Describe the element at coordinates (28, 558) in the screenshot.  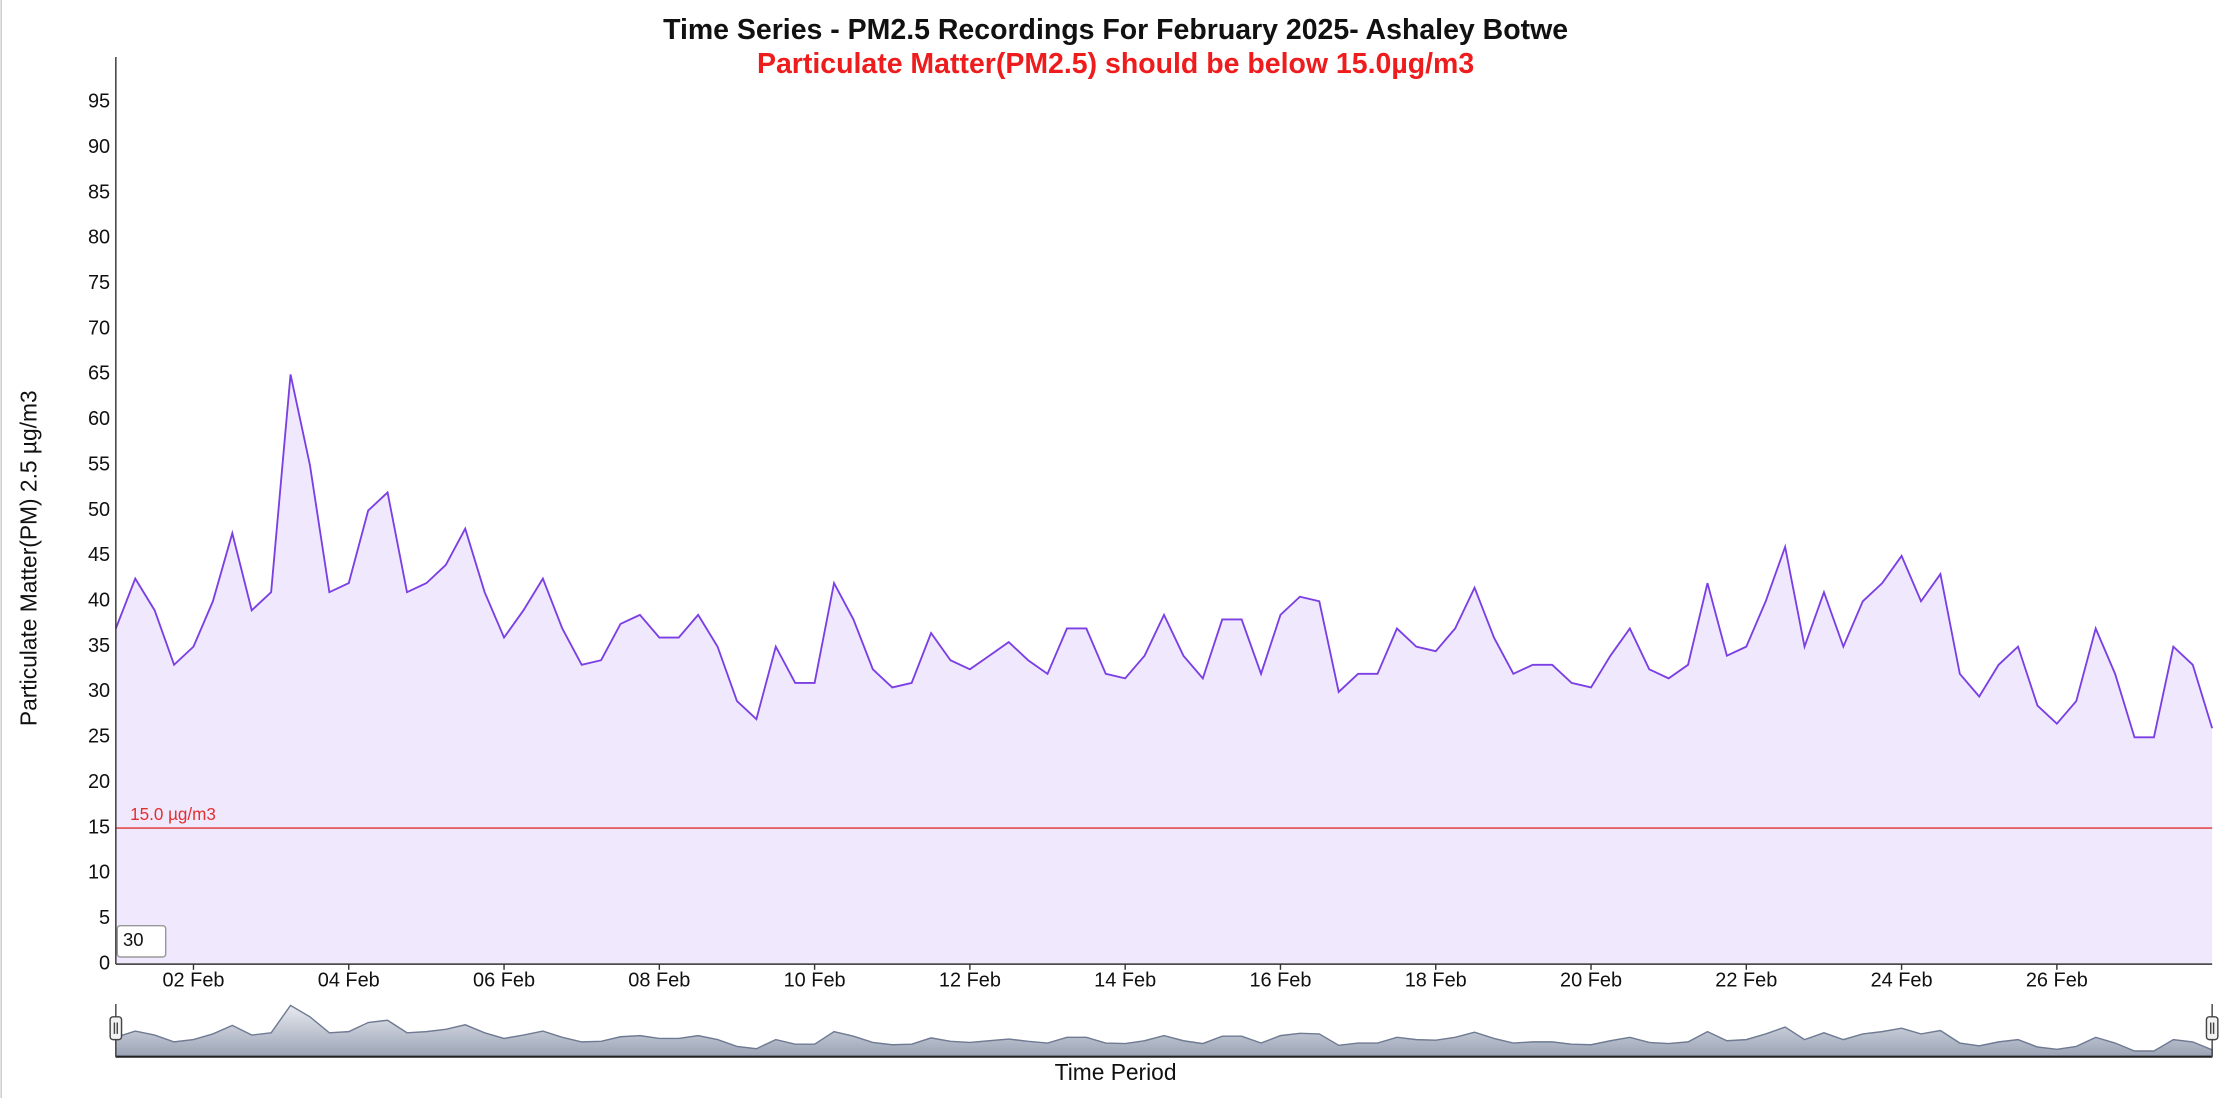
I see `y-axis-label: Particulate Matter(PM) 2.5 µg/m3` at that location.